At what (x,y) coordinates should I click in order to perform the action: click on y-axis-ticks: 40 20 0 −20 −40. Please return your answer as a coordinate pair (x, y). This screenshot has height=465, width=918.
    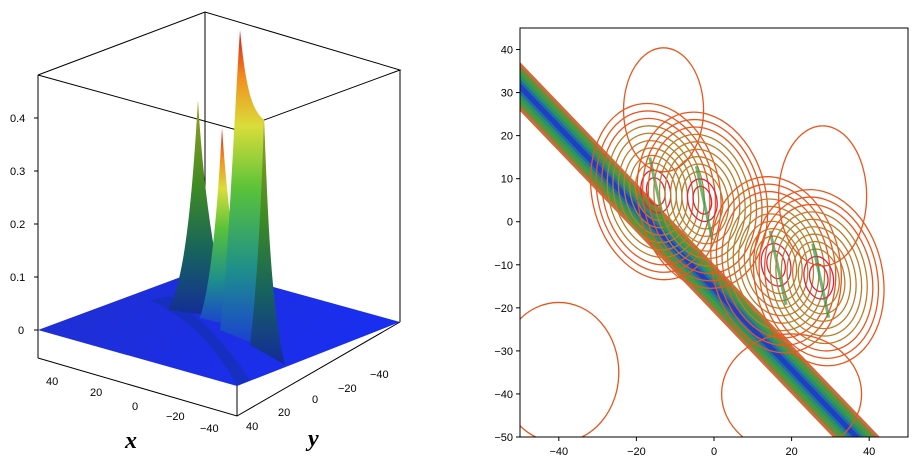
    Looking at the image, I should click on (317, 401).